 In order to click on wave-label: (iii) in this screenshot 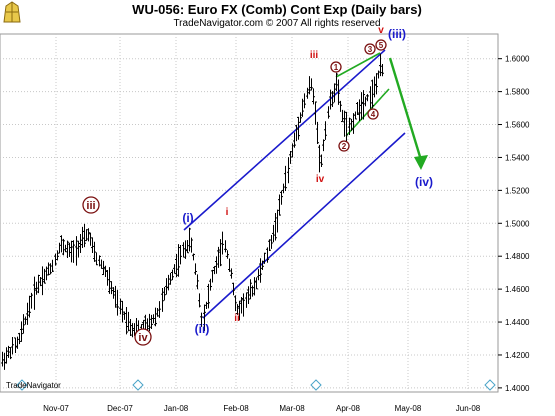, I will do `click(397, 34)`.